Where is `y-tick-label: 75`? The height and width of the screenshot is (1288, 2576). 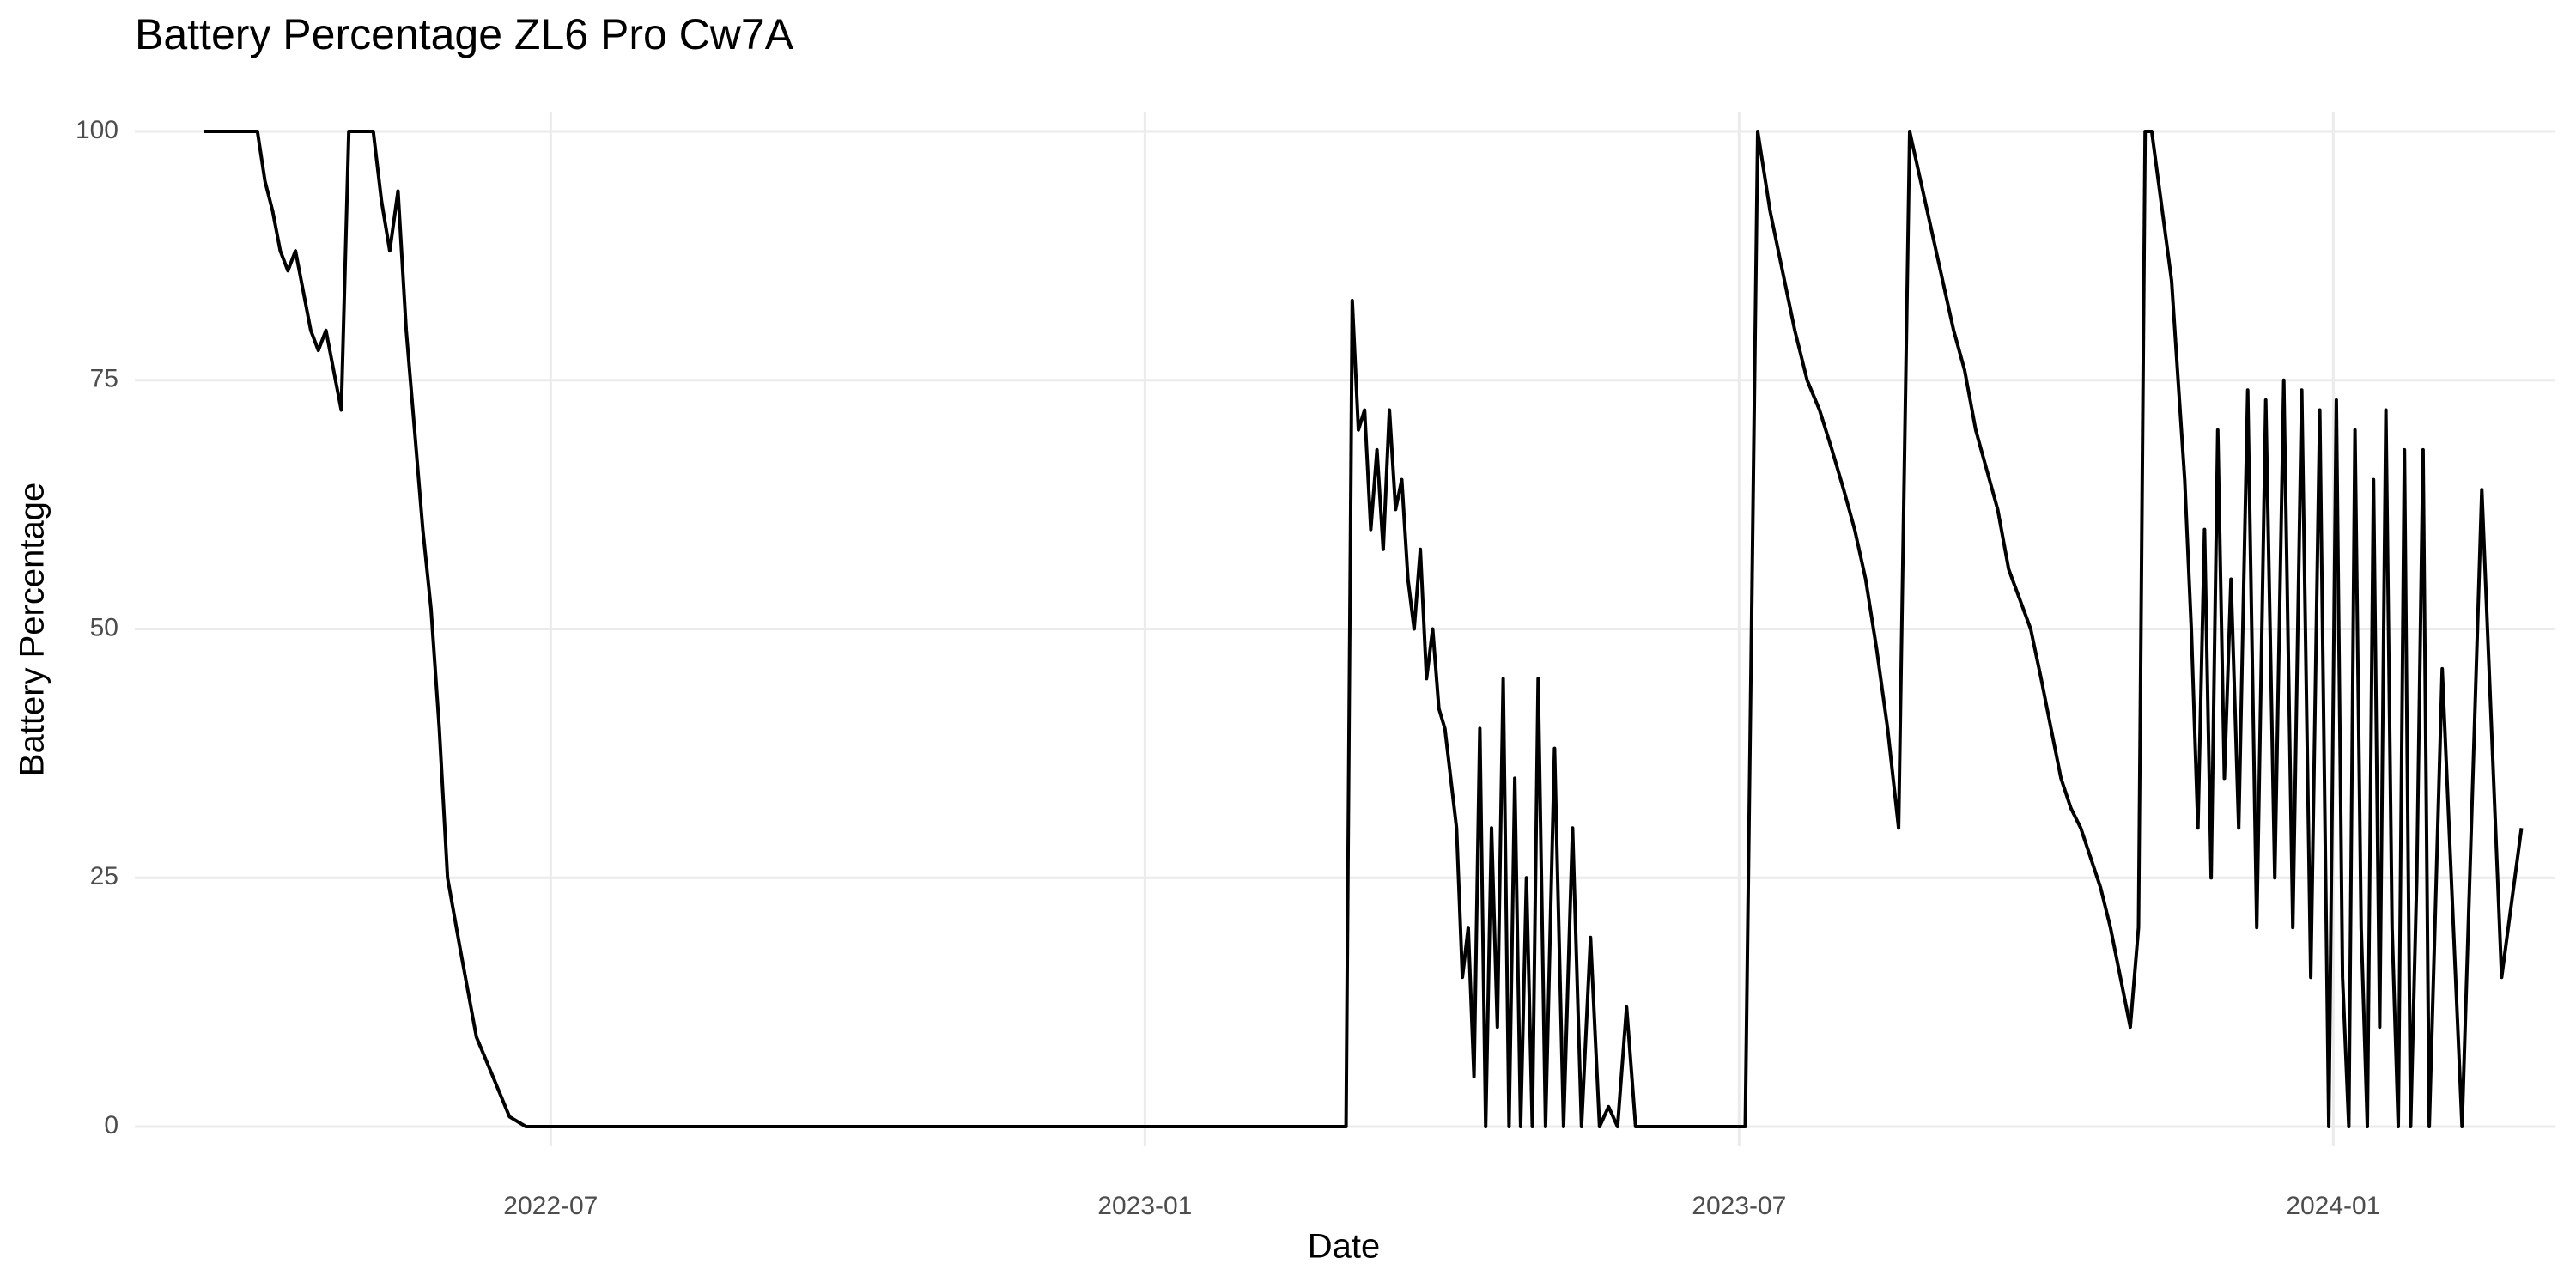
y-tick-label: 75 is located at coordinates (104, 379).